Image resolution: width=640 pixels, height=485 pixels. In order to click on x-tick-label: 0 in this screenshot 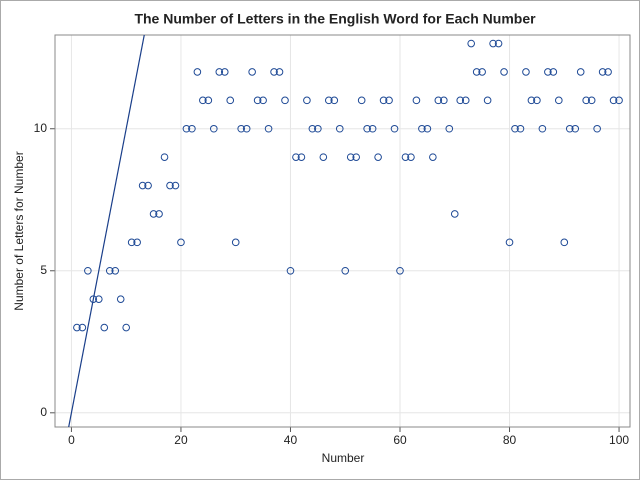, I will do `click(71, 440)`.